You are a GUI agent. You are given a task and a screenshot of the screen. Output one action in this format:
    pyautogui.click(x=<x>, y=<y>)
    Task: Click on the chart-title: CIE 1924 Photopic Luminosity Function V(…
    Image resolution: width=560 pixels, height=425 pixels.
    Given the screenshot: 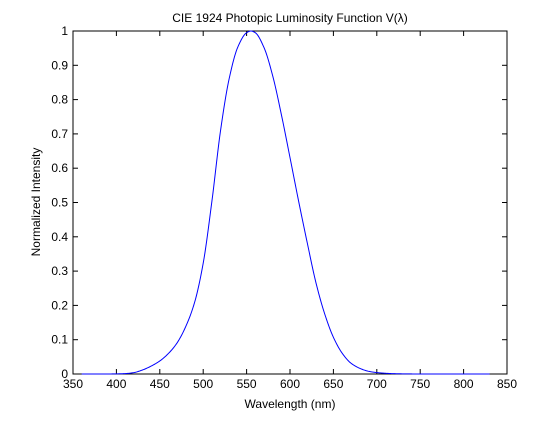 What is the action you would take?
    pyautogui.click(x=289, y=18)
    